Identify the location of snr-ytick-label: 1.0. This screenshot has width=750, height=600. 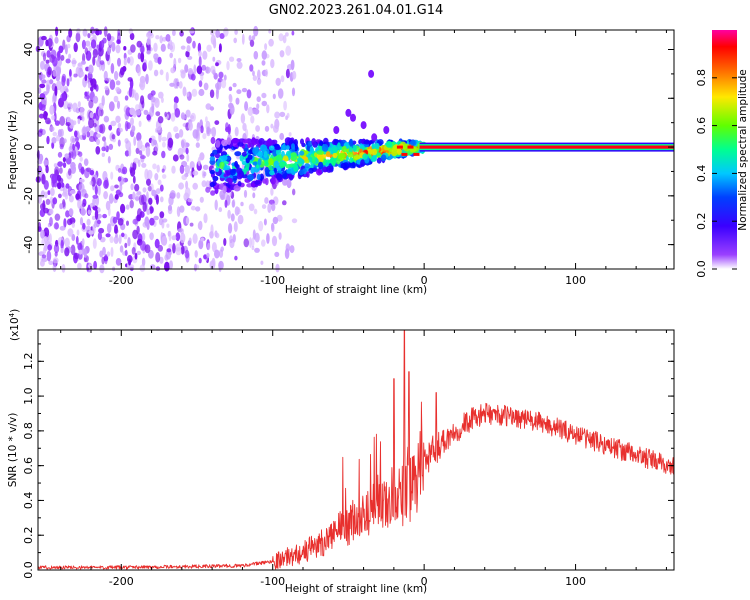
(28, 396).